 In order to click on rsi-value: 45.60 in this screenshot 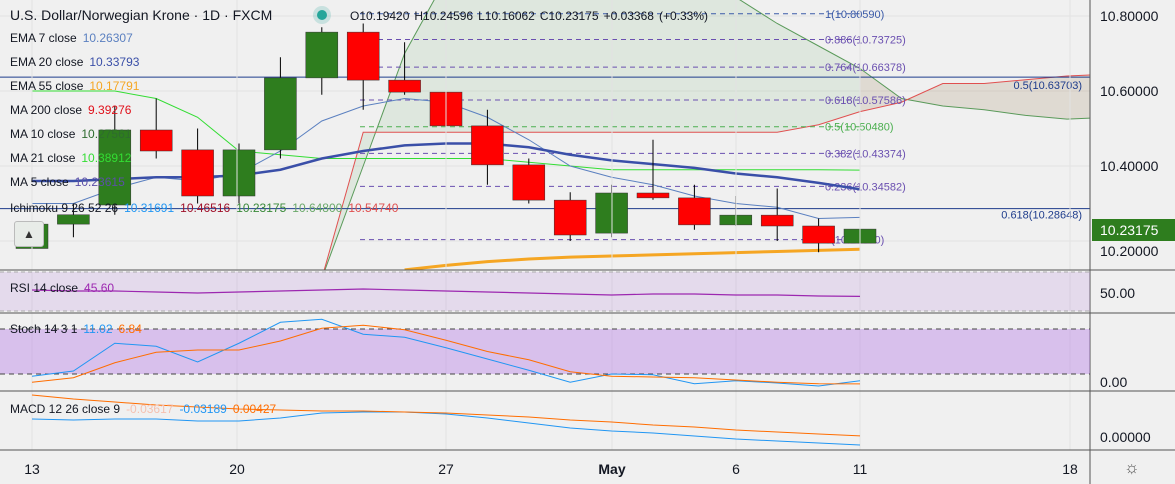, I will do `click(99, 288)`.